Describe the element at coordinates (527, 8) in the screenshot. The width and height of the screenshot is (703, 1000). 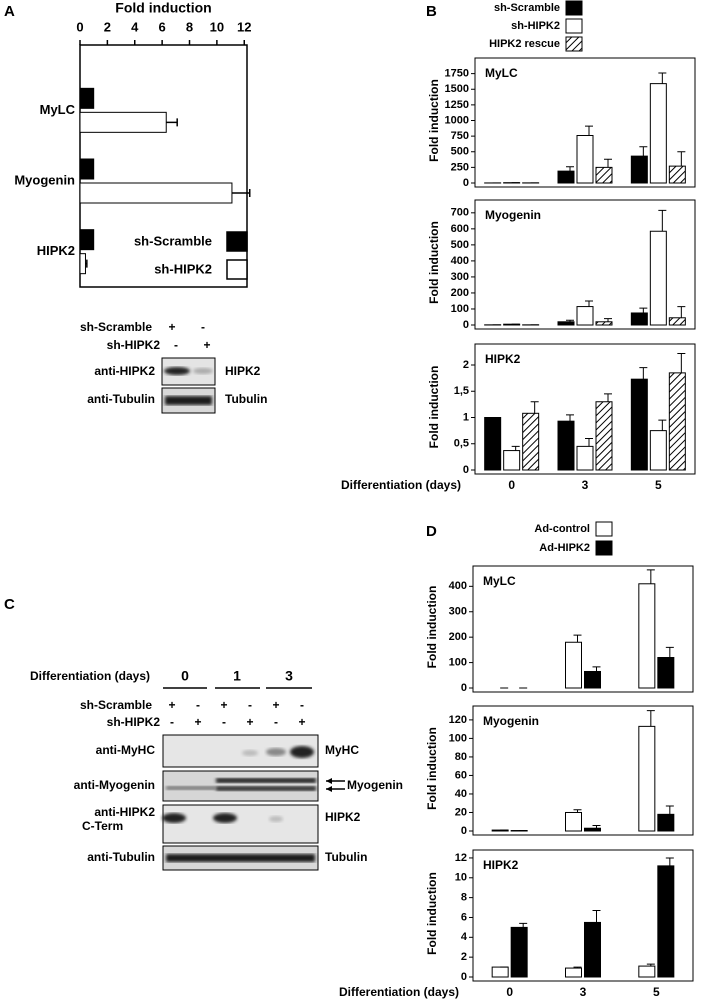
I see `legend-label: sh-Scramble` at that location.